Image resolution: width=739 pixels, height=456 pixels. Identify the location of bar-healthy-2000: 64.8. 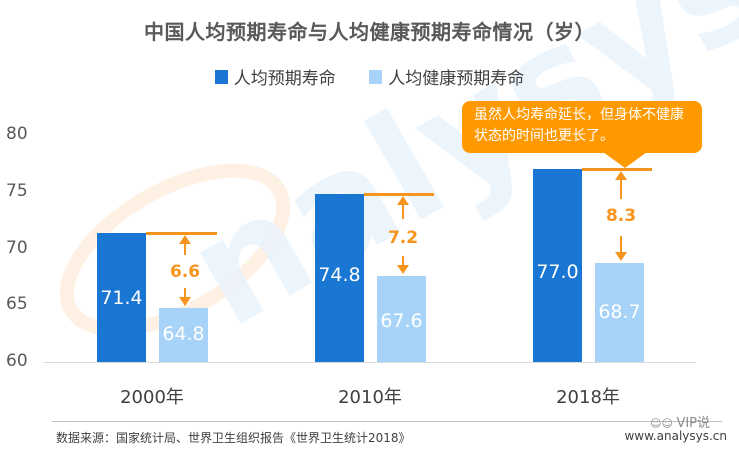
(183, 335).